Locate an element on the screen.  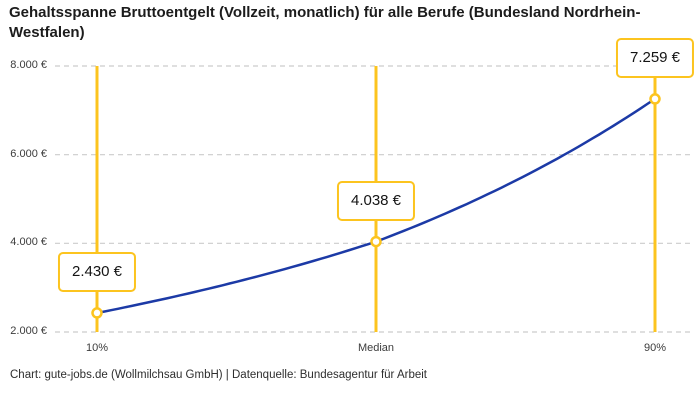
y-axis-tick-label: 4.000 € is located at coordinates (28, 242).